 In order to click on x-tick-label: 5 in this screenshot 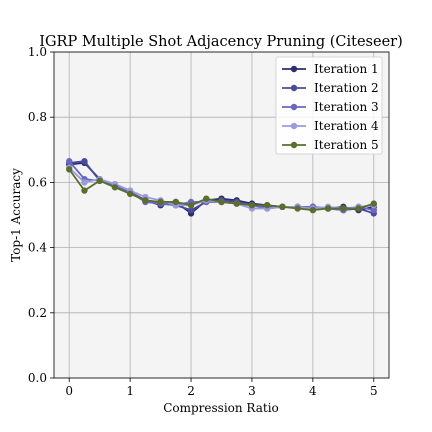, I will do `click(374, 391)`.